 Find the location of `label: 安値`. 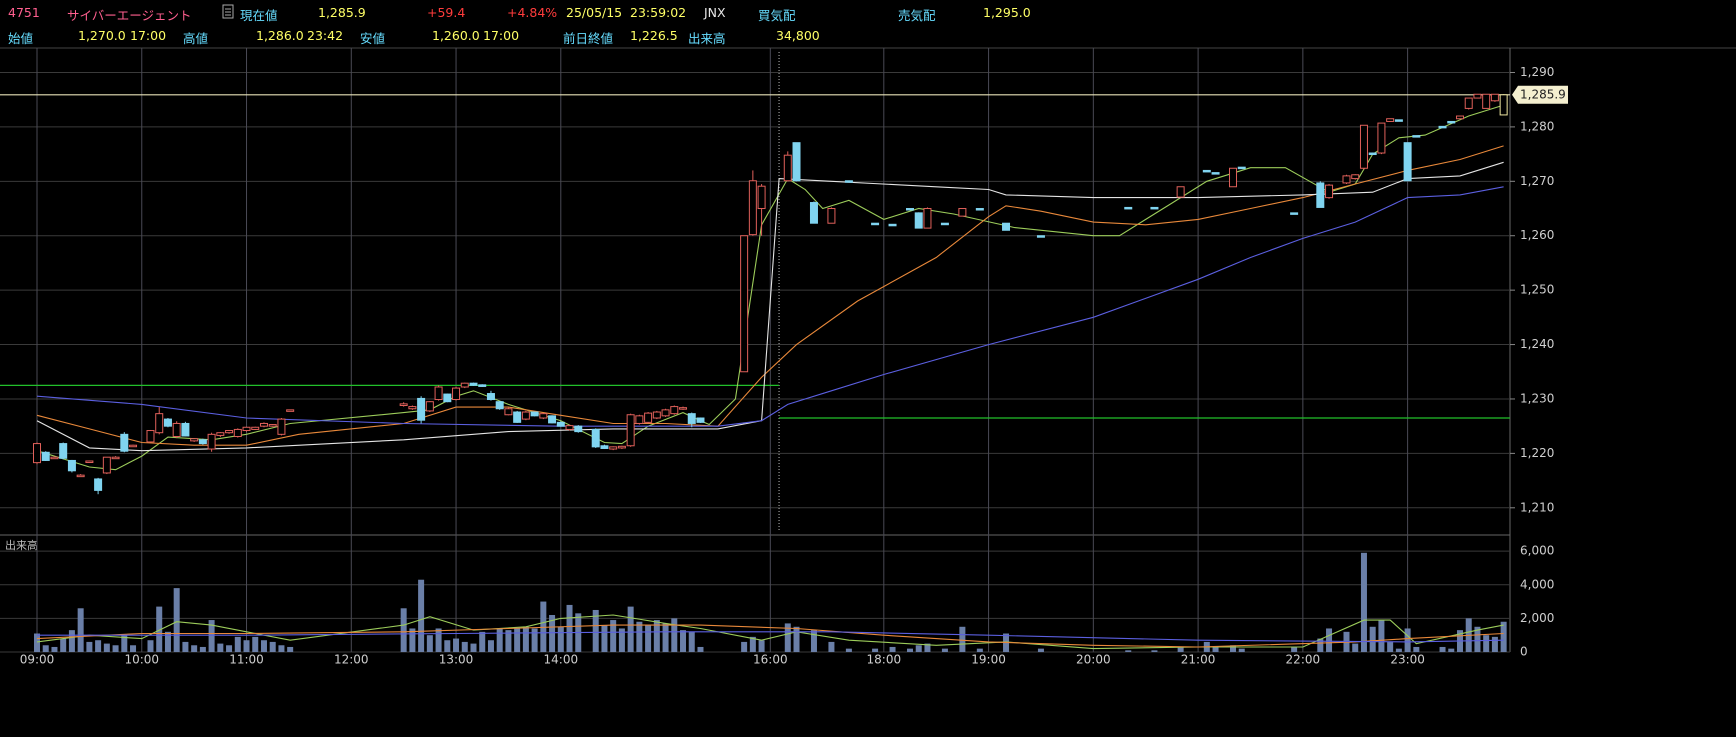

label: 安値 is located at coordinates (373, 38).